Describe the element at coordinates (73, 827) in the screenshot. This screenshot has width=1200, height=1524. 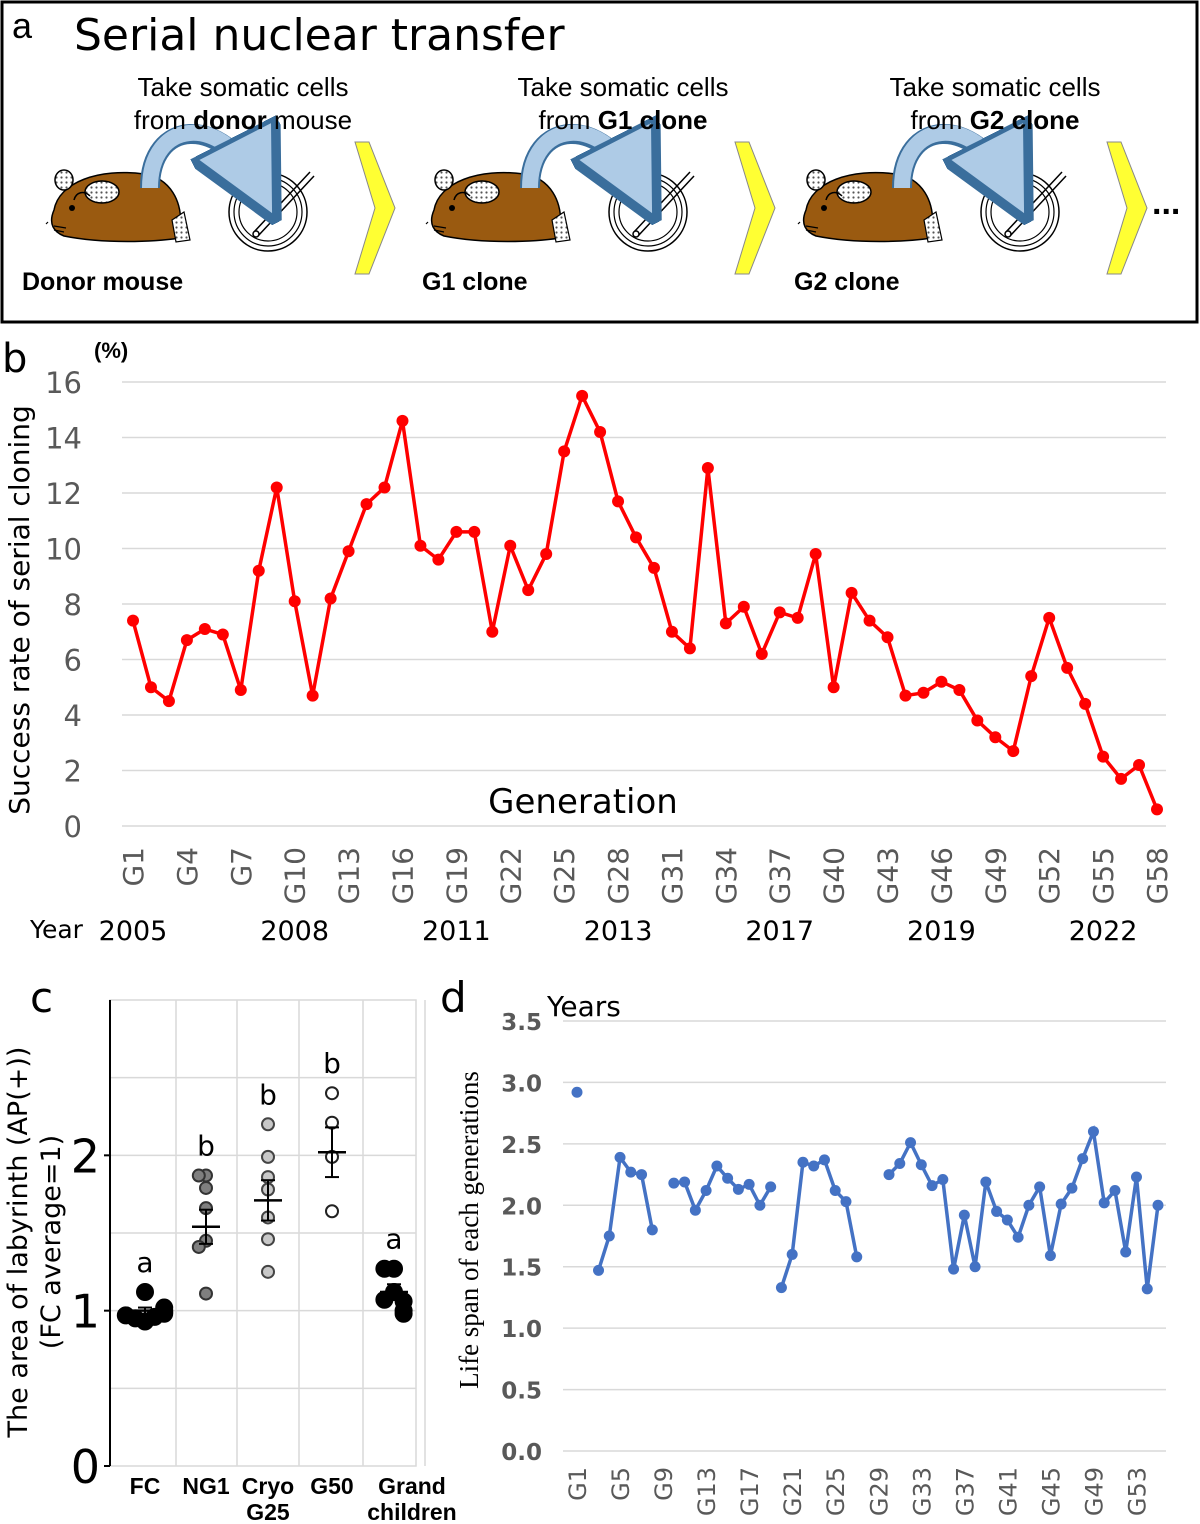
I see `y-tick-label: 0` at that location.